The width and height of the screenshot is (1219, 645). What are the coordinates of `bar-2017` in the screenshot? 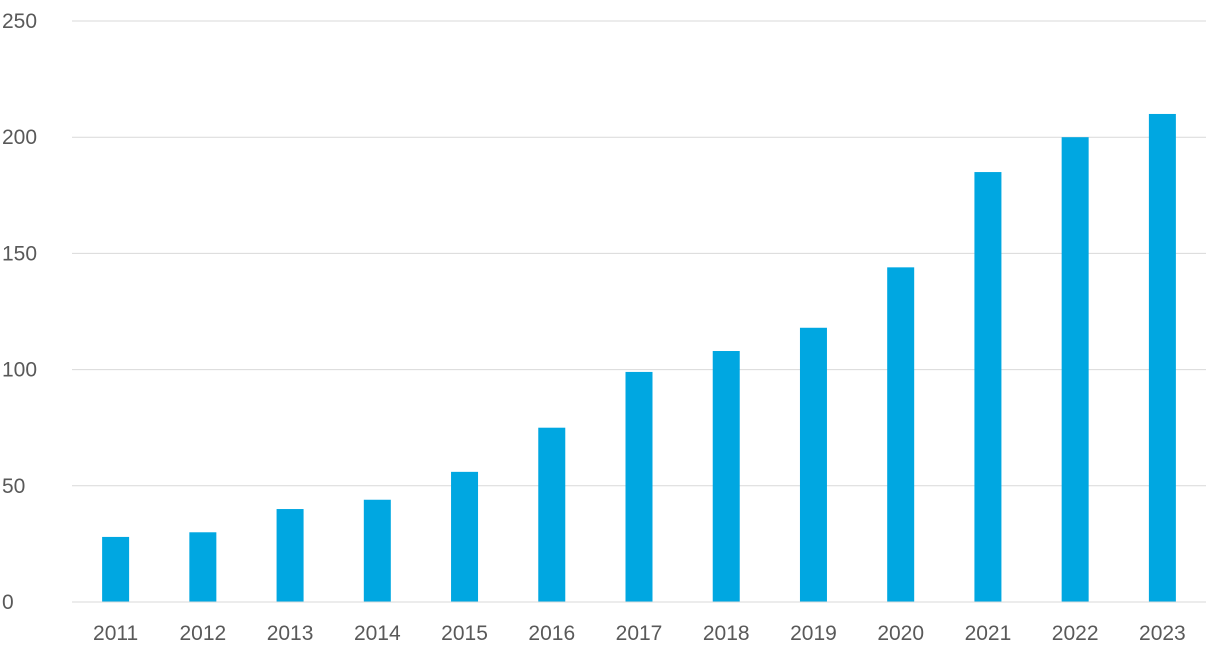 It's located at (639, 486).